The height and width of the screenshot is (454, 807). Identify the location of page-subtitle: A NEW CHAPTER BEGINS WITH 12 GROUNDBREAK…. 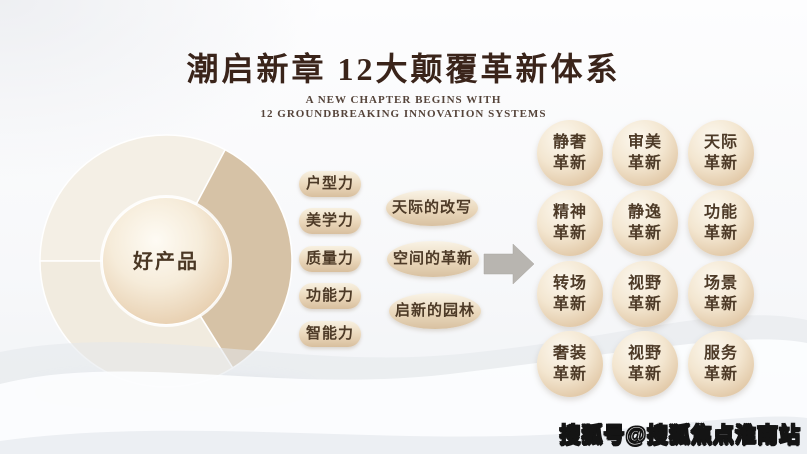
(403, 107).